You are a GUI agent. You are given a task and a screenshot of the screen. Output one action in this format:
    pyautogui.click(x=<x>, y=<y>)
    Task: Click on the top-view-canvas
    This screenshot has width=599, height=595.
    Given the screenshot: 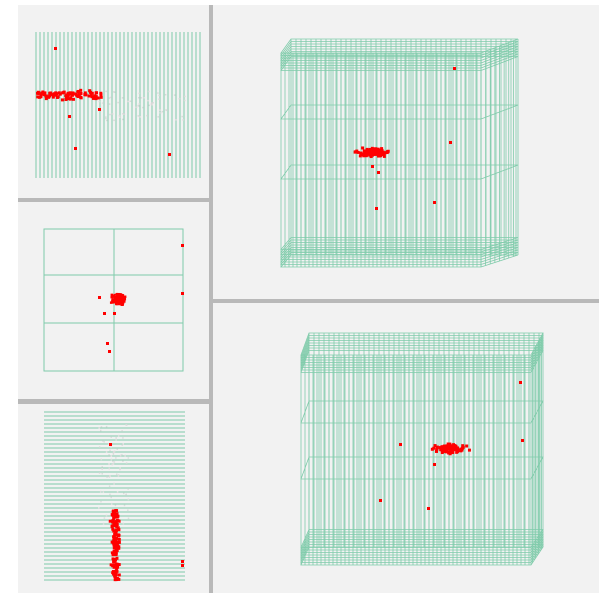 What is the action you would take?
    pyautogui.click(x=113, y=101)
    